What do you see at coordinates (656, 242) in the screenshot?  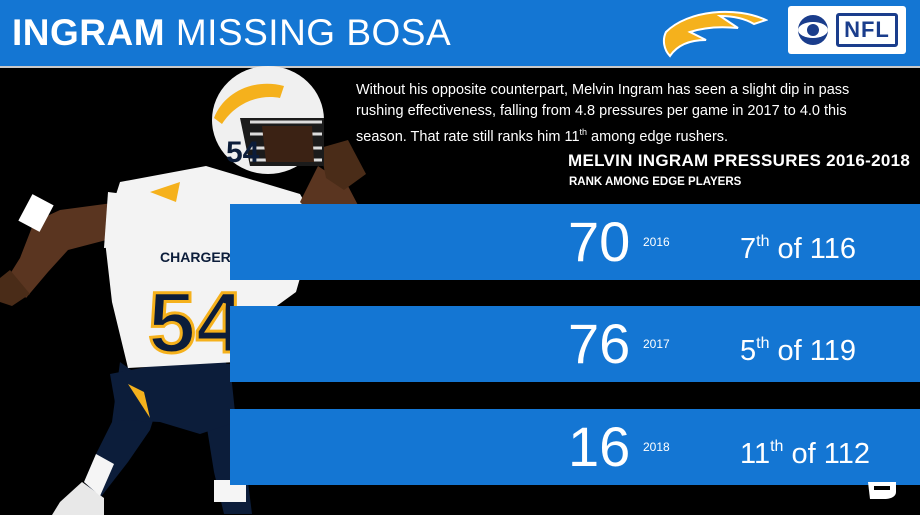 I see `season-year: 2016` at bounding box center [656, 242].